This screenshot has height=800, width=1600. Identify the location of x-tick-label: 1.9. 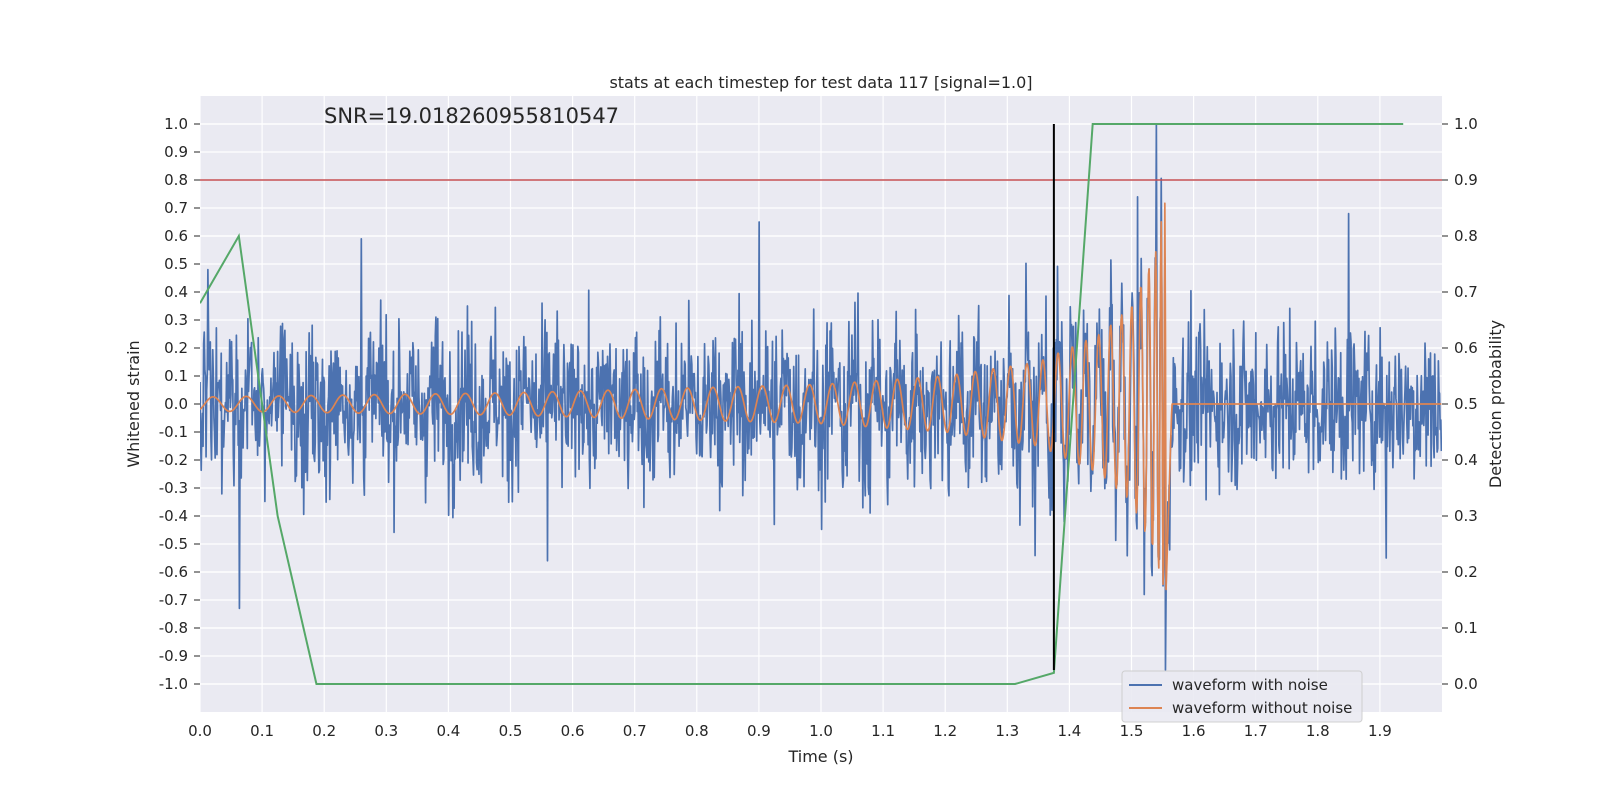
(1380, 731).